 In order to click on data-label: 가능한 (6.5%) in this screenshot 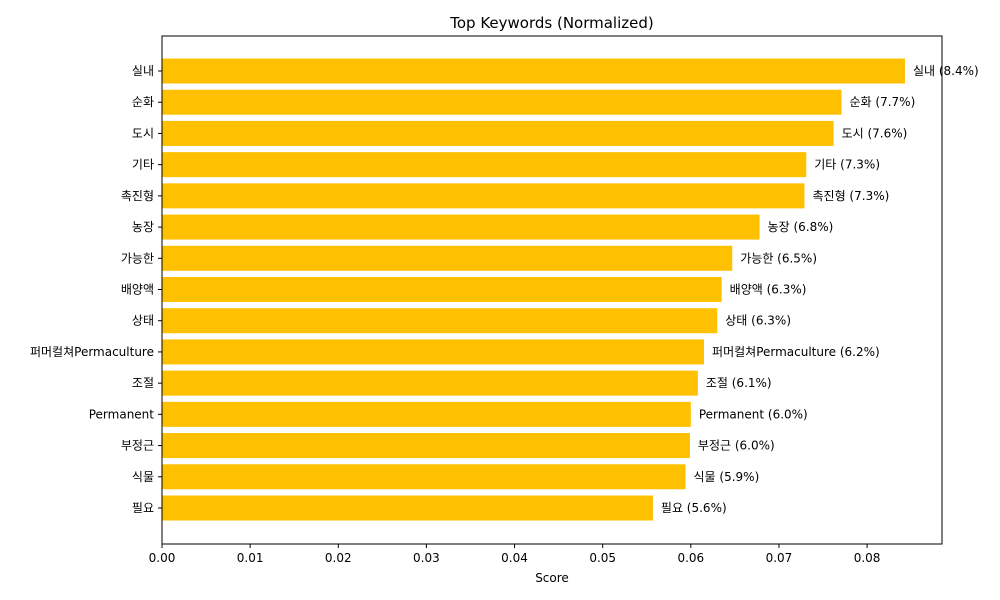, I will do `click(778, 258)`.